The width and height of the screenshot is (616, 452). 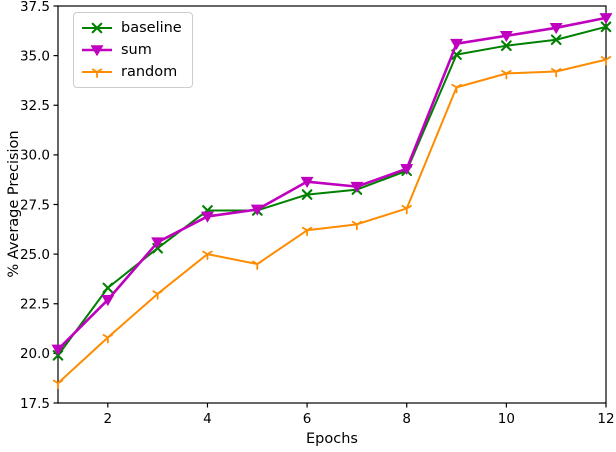 I want to click on y-tick-label: 30.0, so click(x=35, y=156).